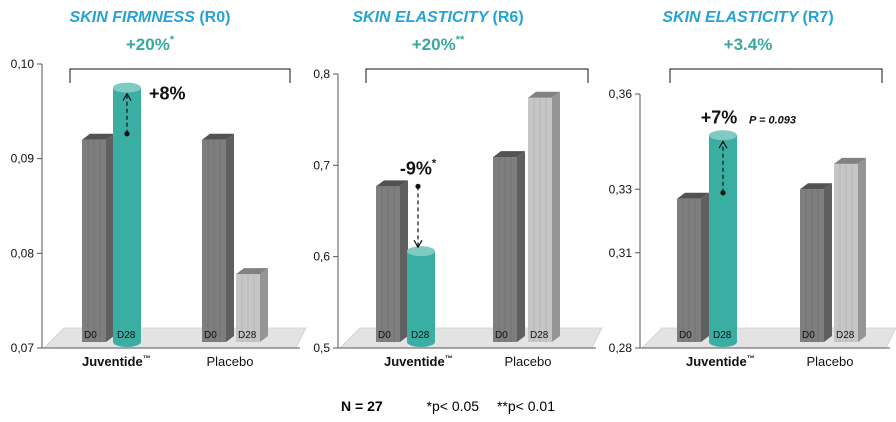  I want to click on group-delta: +3.4%, so click(748, 44).